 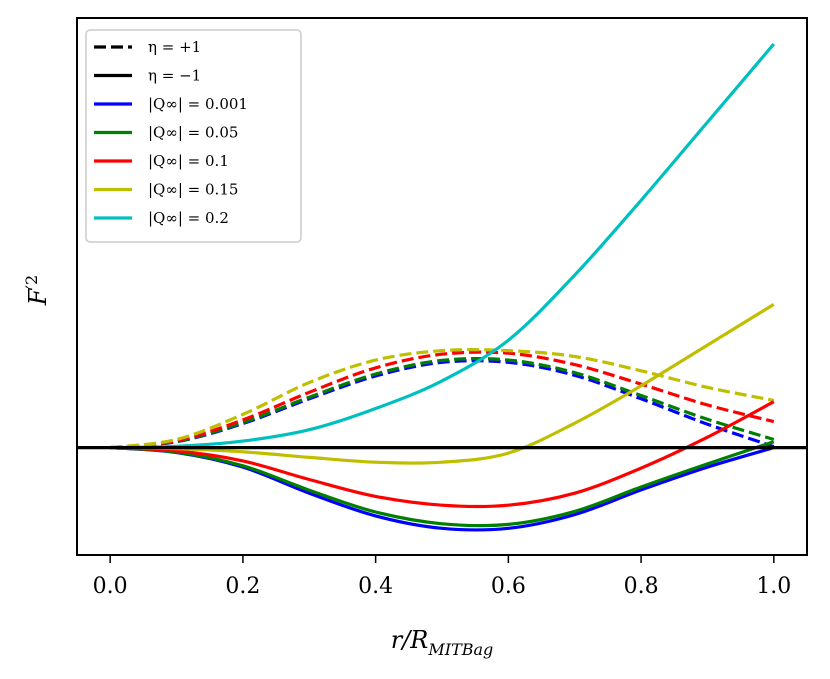 I want to click on series-line-eta-plus-q-0.05-1, so click(x=442, y=403).